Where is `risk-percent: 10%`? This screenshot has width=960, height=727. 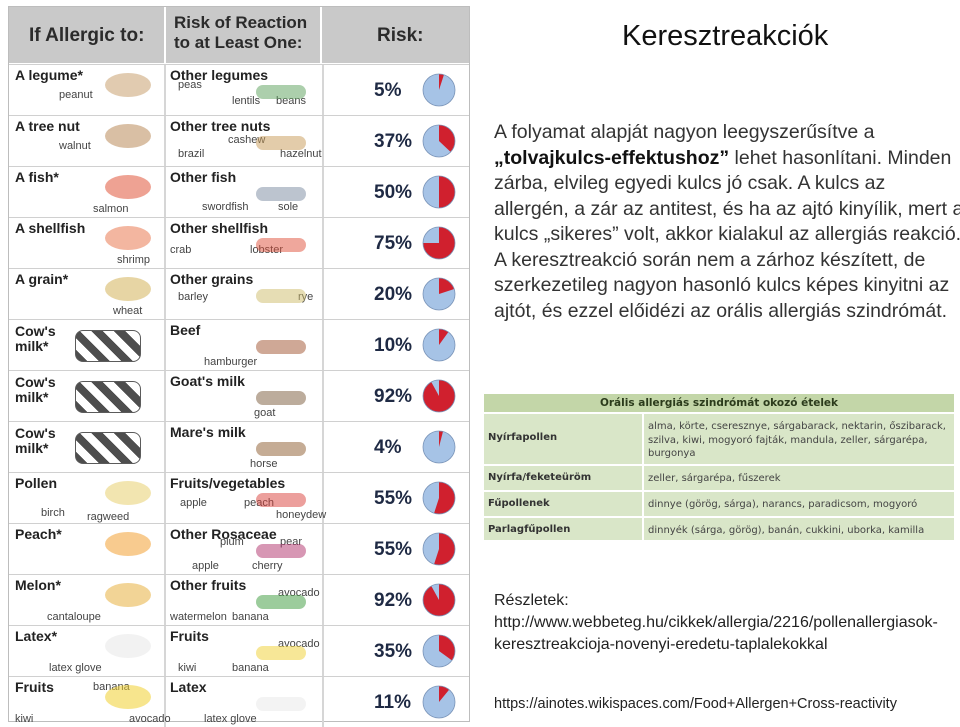
risk-percent: 10% is located at coordinates (393, 345).